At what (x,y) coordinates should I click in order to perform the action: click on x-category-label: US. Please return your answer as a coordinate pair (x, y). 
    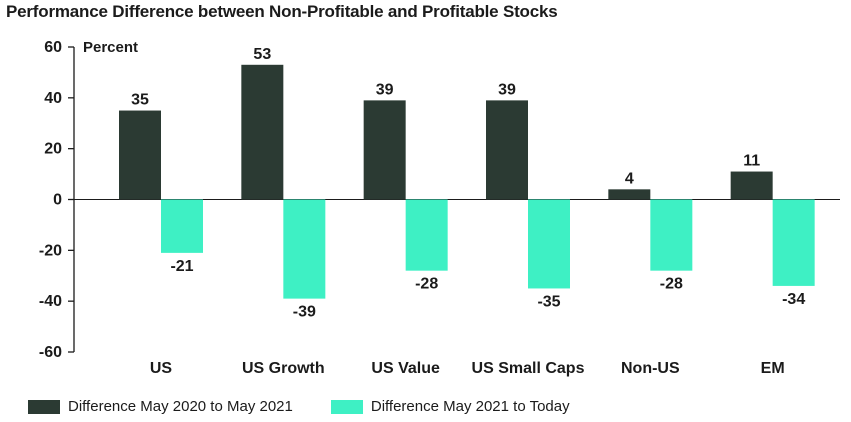
    Looking at the image, I should click on (161, 368).